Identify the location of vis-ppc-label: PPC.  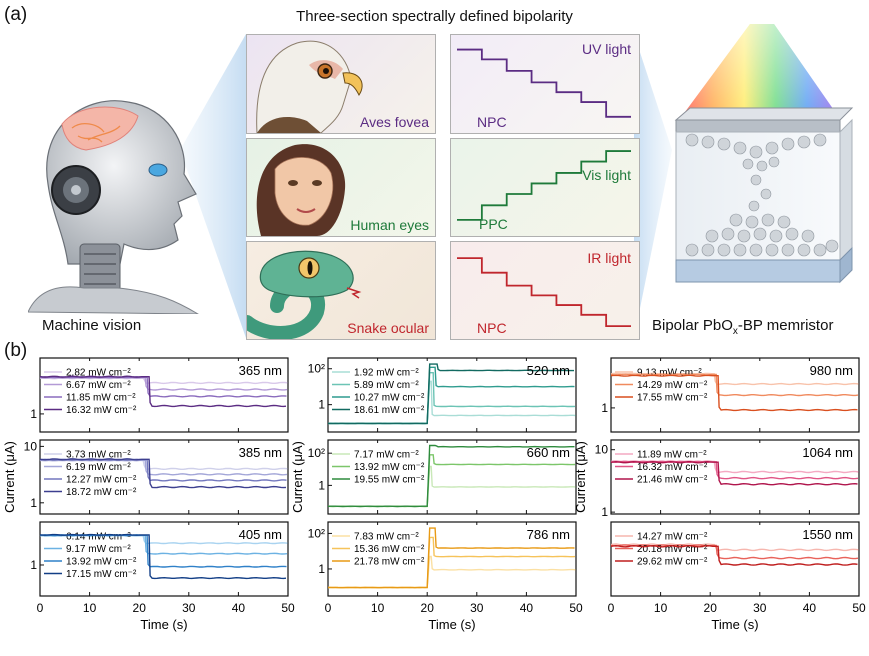
(493, 224).